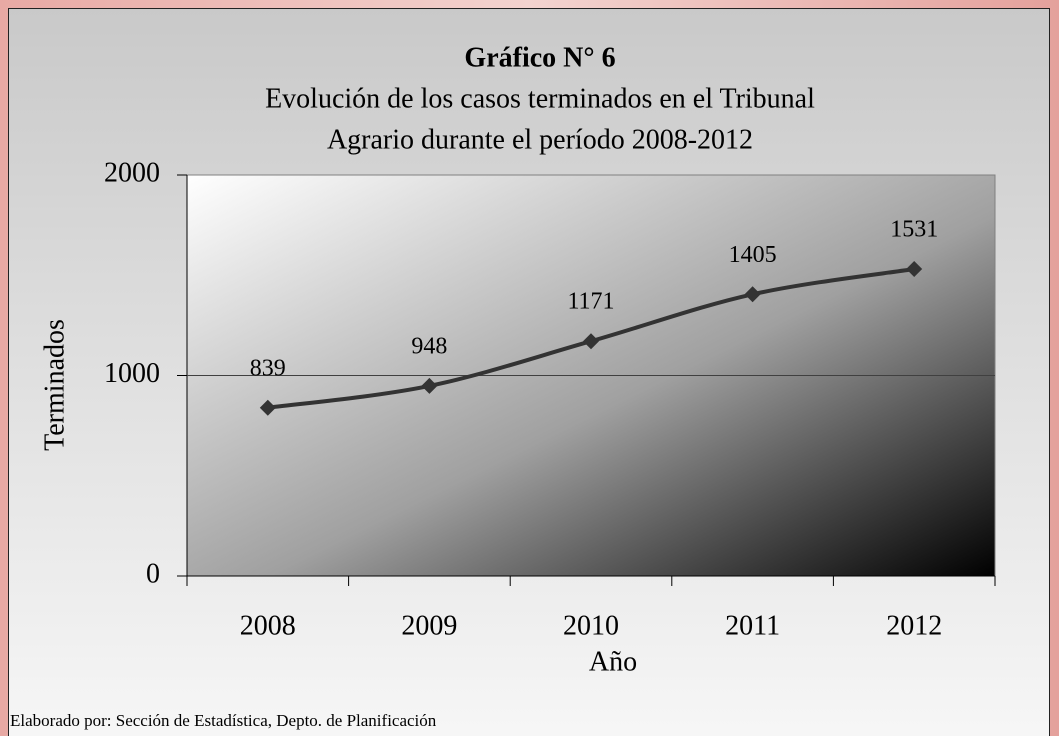 The image size is (1059, 741). Describe the element at coordinates (753, 255) in the screenshot. I see `data-label: 1405` at that location.